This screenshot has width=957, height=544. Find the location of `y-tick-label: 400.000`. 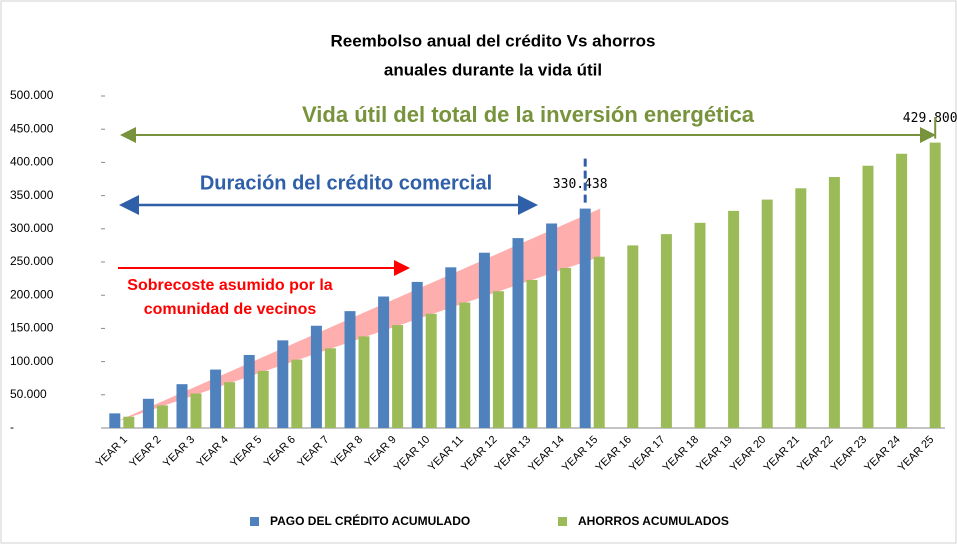

y-tick-label: 400.000 is located at coordinates (32, 162).